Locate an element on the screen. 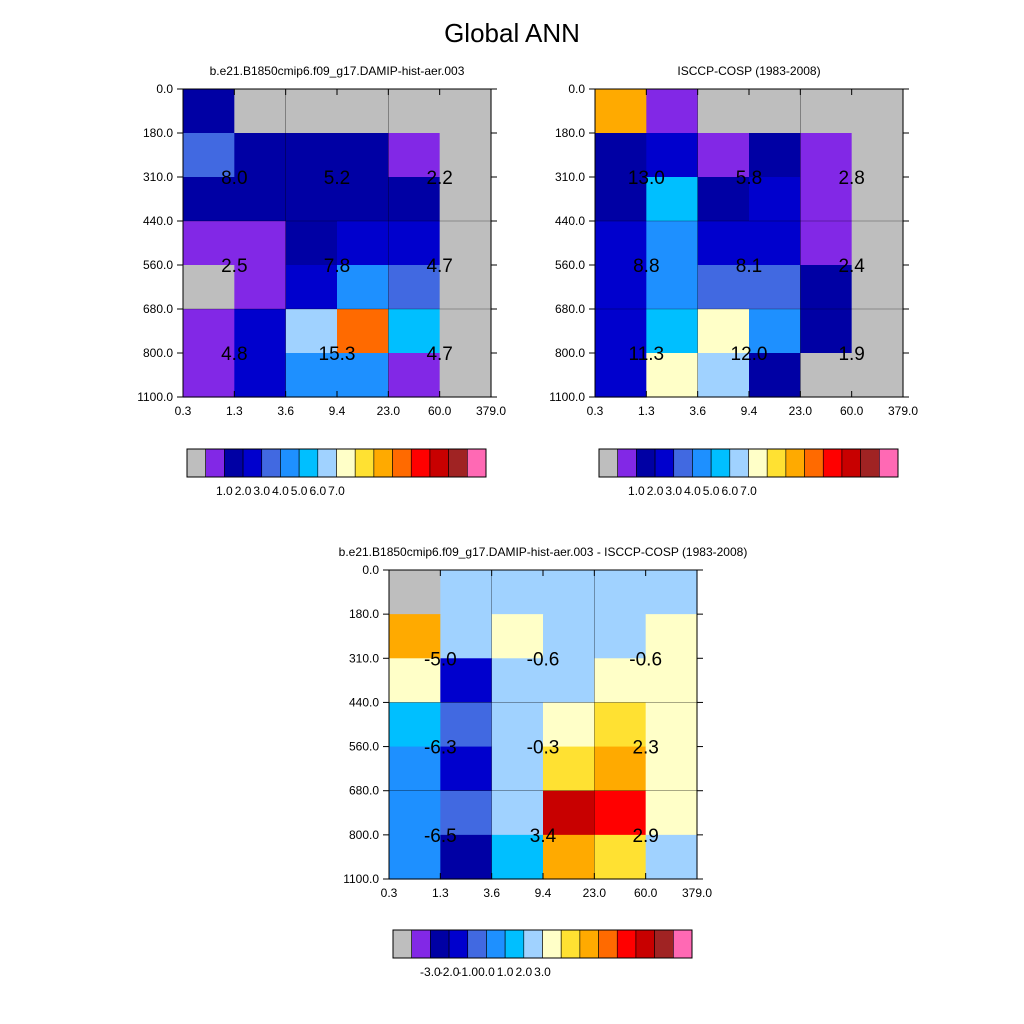 The height and width of the screenshot is (1024, 1024). figure-title: Global ANN is located at coordinates (512, 33).